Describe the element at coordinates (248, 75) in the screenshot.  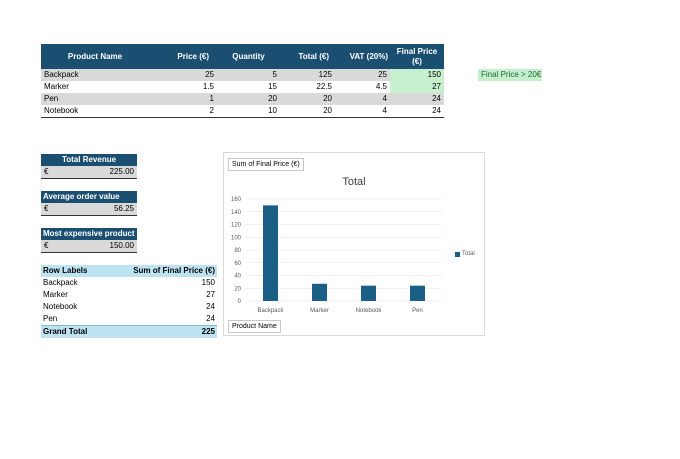
I see `table-cell: 5` at that location.